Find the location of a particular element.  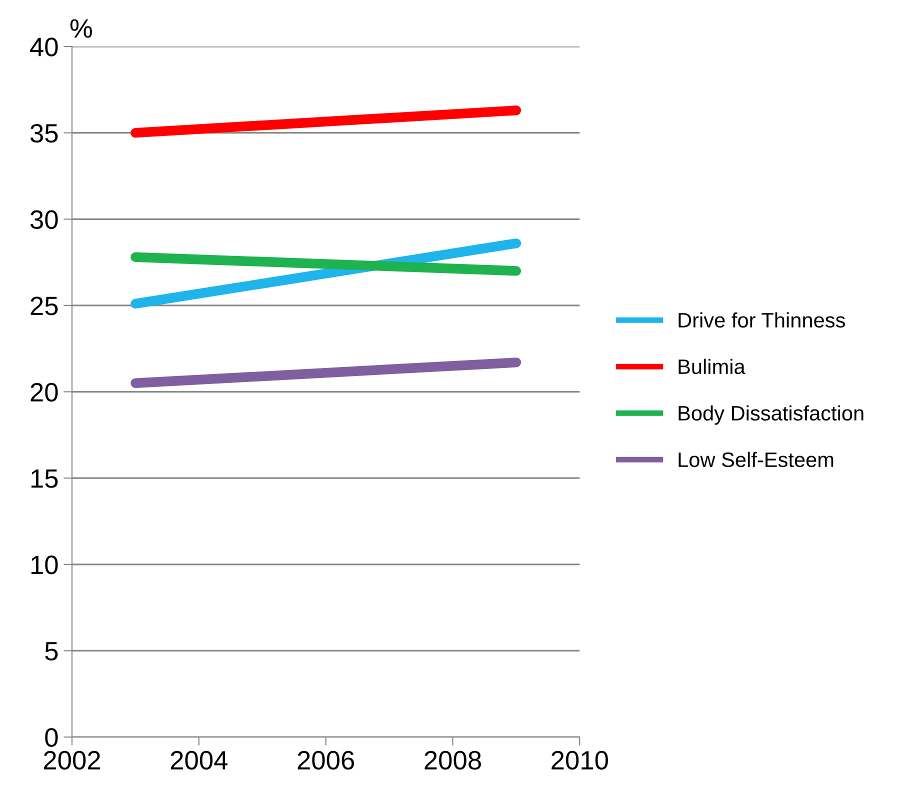

y-tick-label: 0 is located at coordinates (51, 737).